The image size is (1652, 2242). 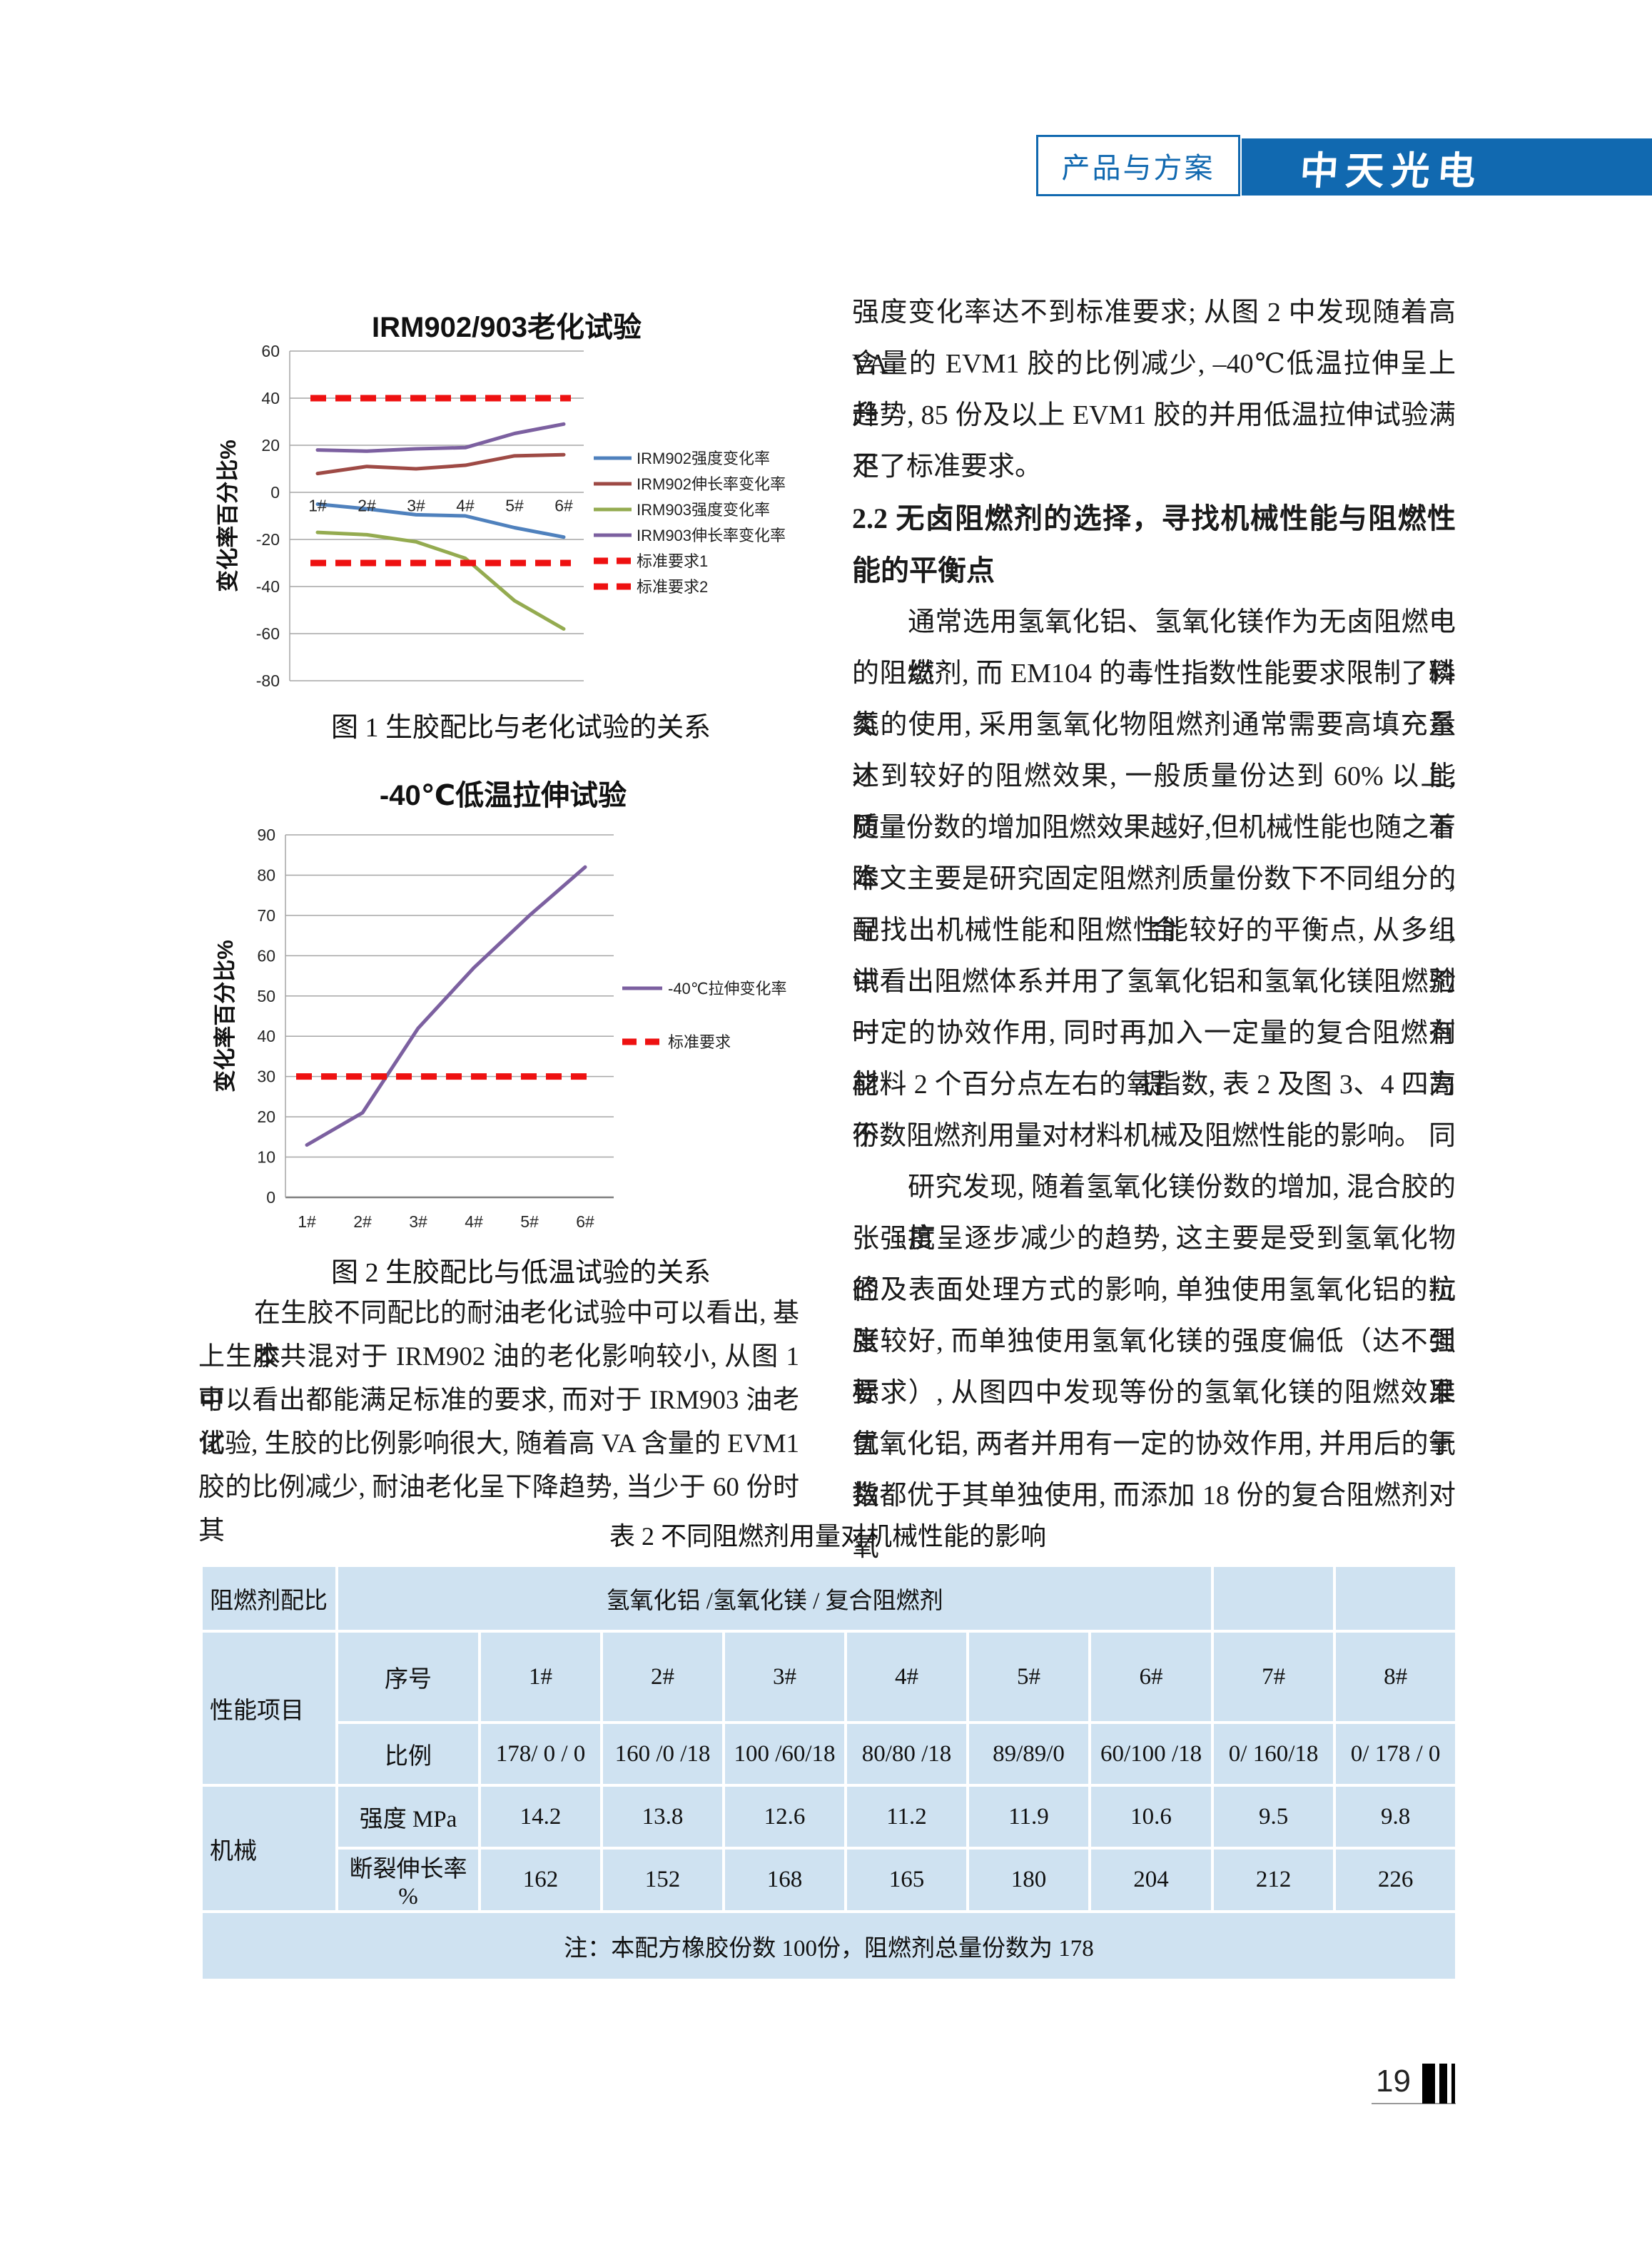 I want to click on svg-text: 30, so click(x=266, y=1076).